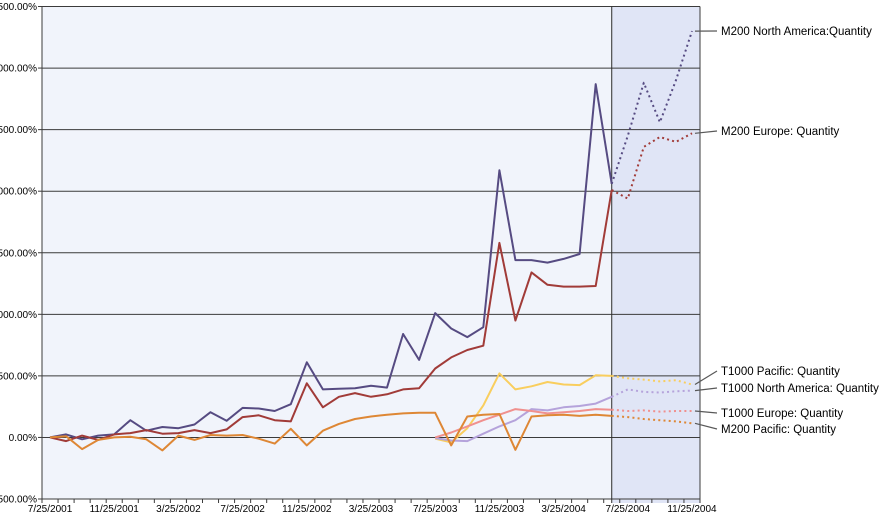  Describe the element at coordinates (18, 315) in the screenshot. I see `y-axis-tick-label: 1000.00%` at that location.